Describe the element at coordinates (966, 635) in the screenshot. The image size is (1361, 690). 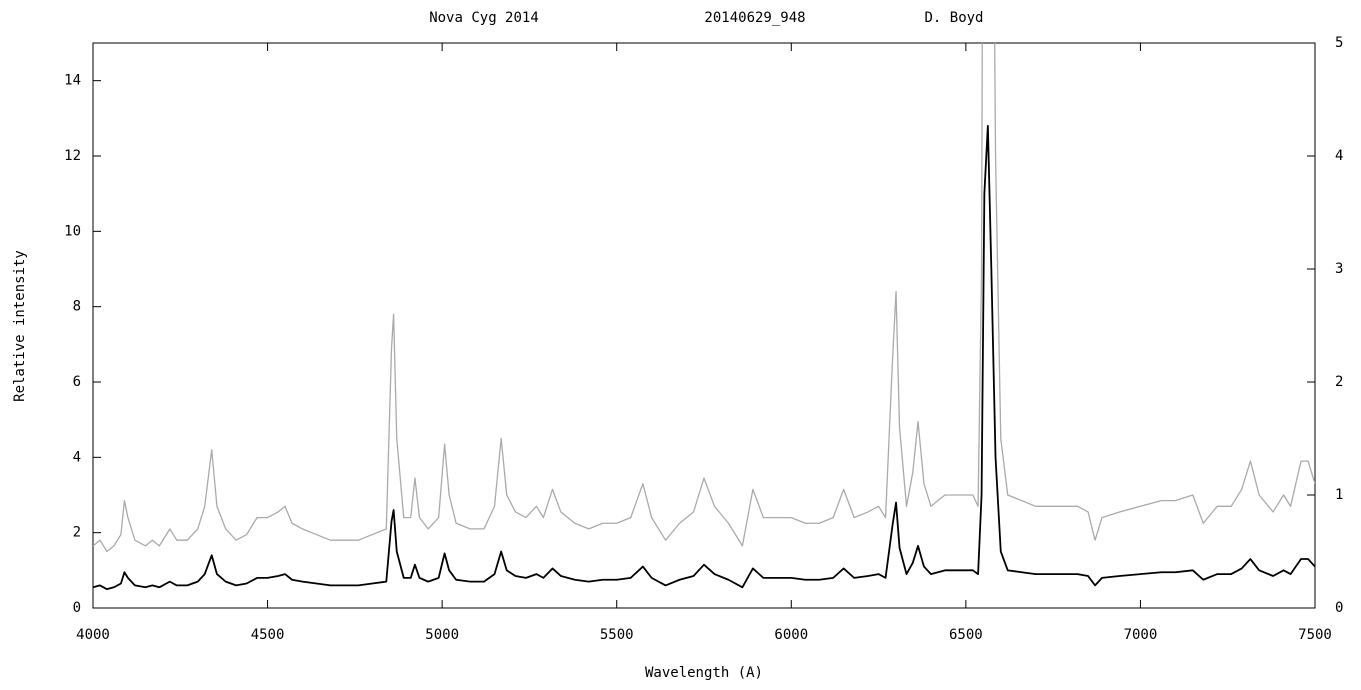
I see `x-tick-label: 6500` at that location.